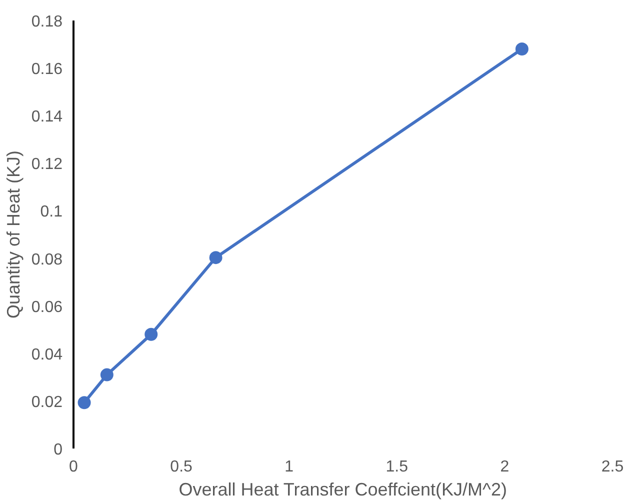  What do you see at coordinates (47, 402) in the screenshot?
I see `y-tick-label: 0.02` at bounding box center [47, 402].